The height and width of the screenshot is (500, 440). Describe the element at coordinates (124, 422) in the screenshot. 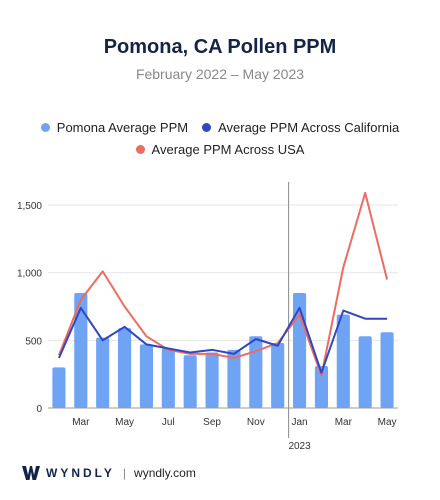

I see `x-tick-label-1: May` at that location.